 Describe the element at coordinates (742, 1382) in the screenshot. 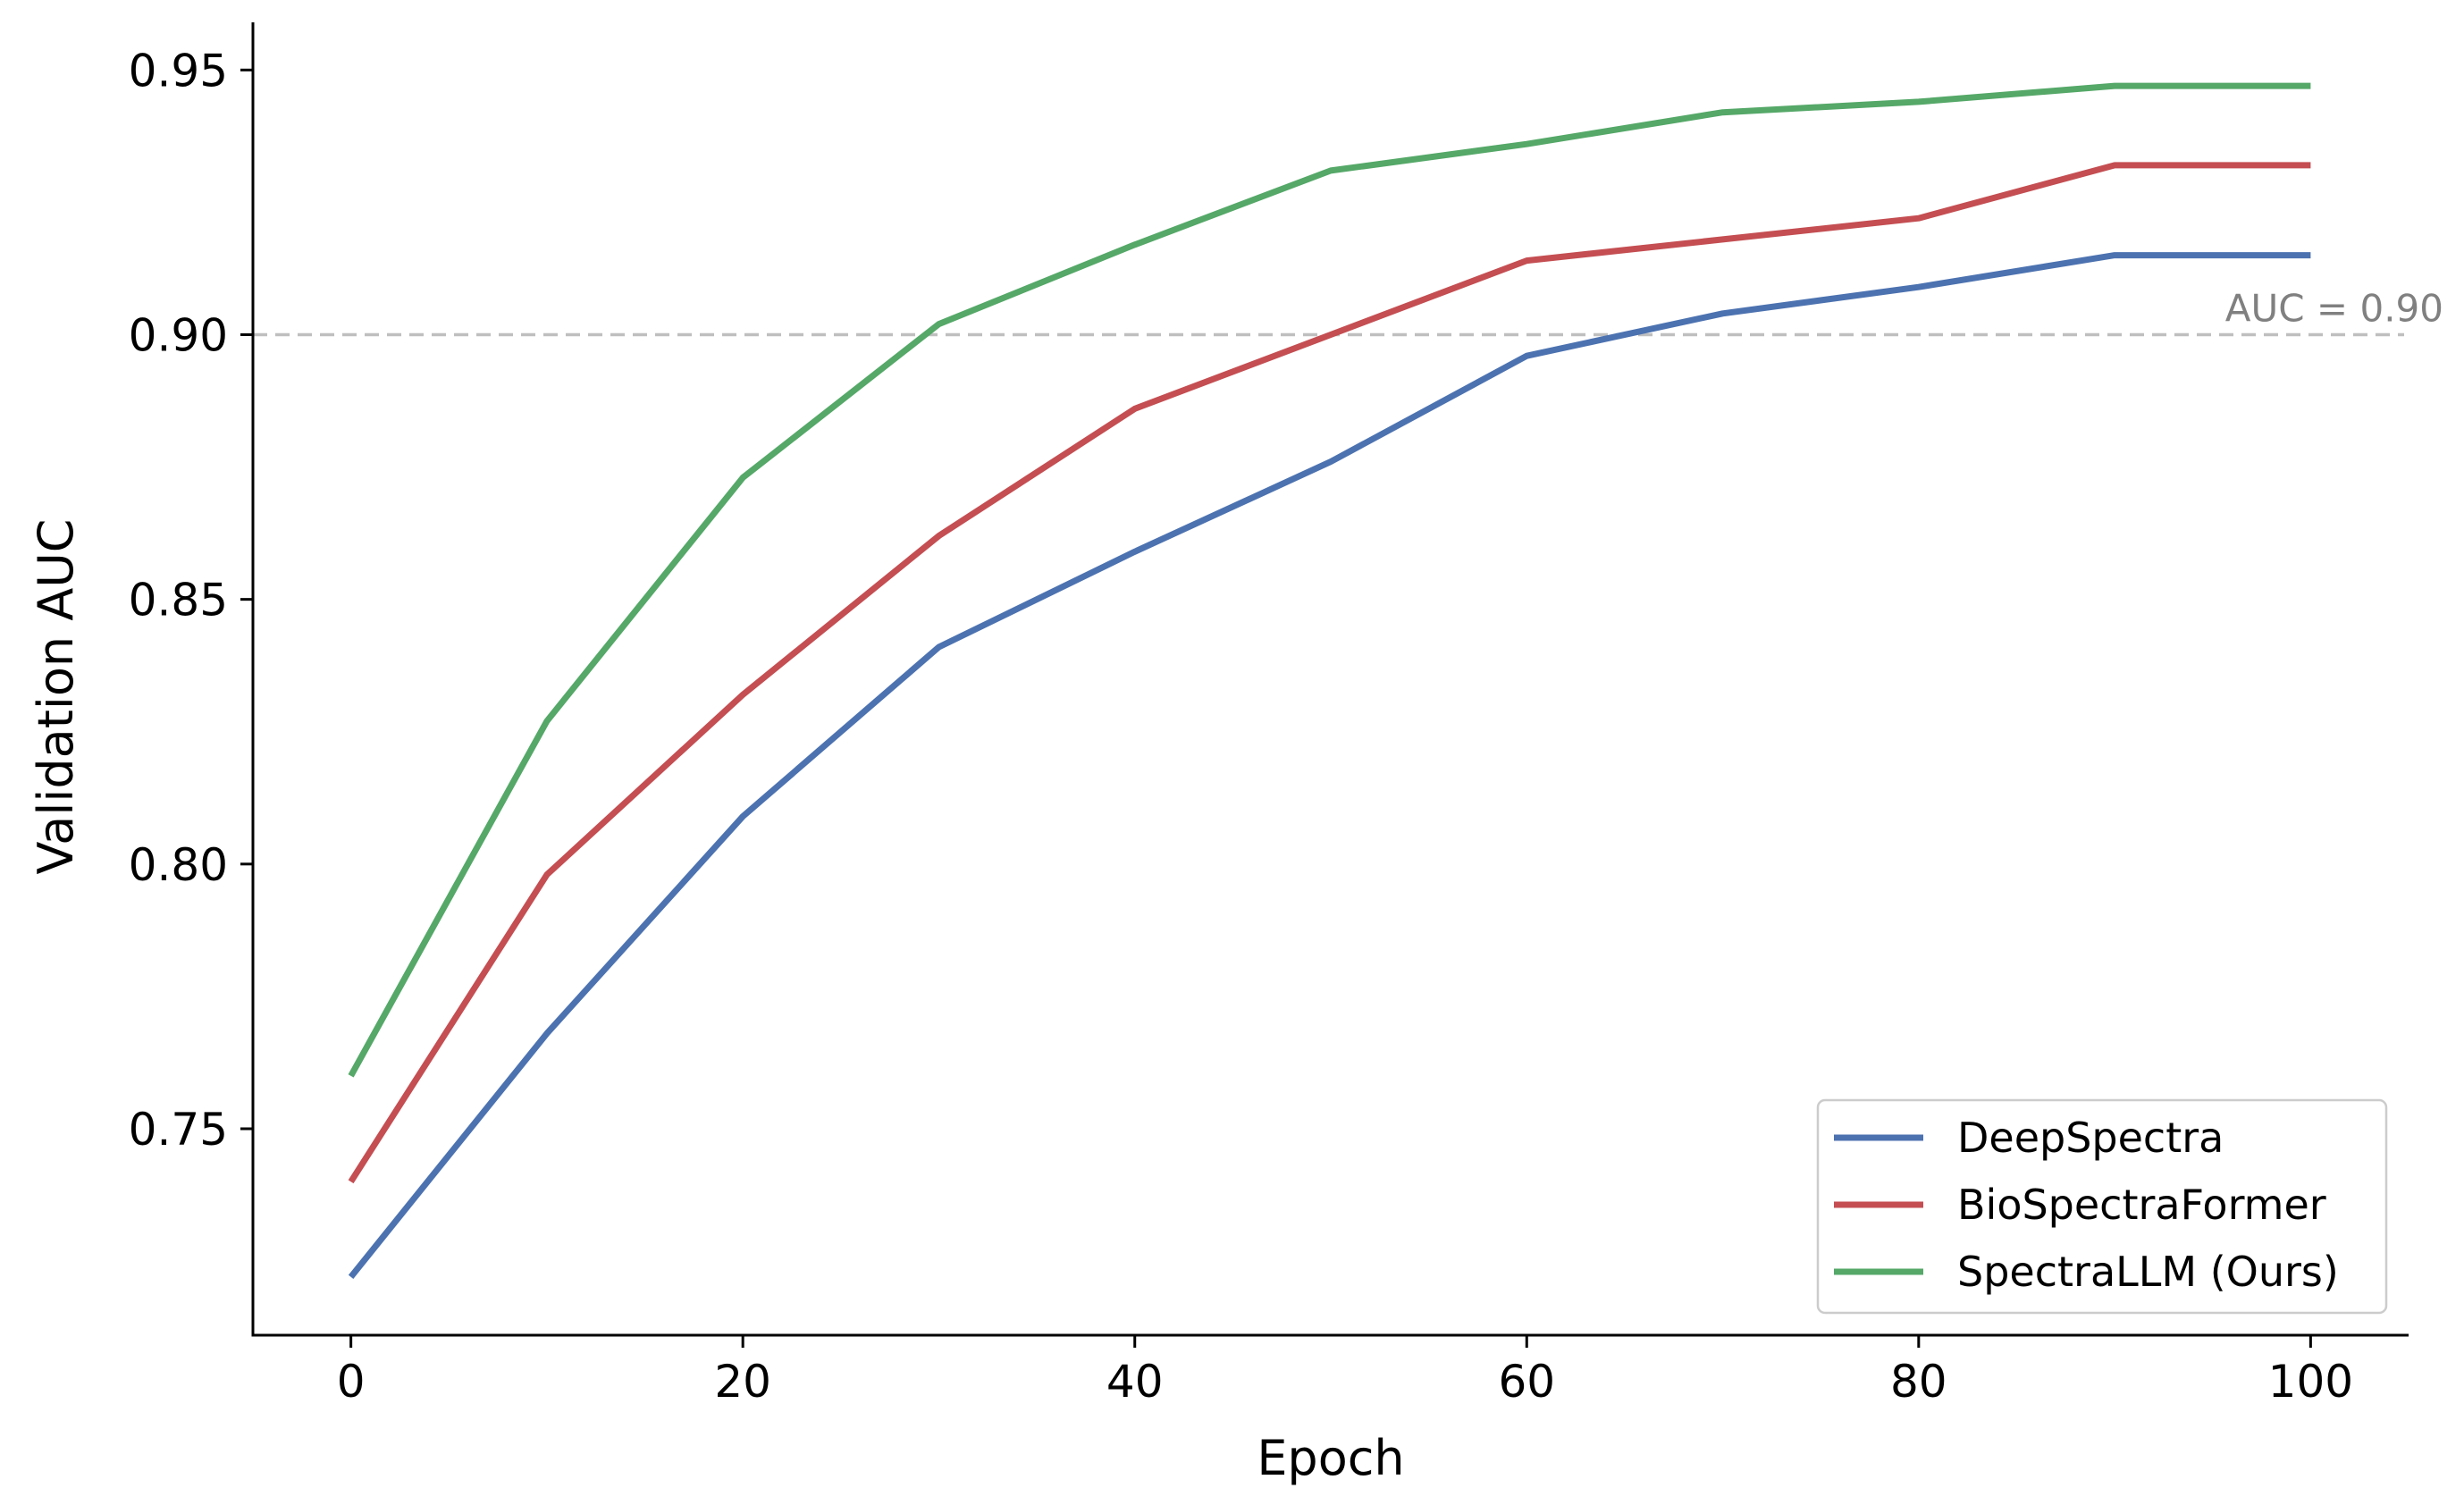

I see `x-tick-label: 20` at that location.